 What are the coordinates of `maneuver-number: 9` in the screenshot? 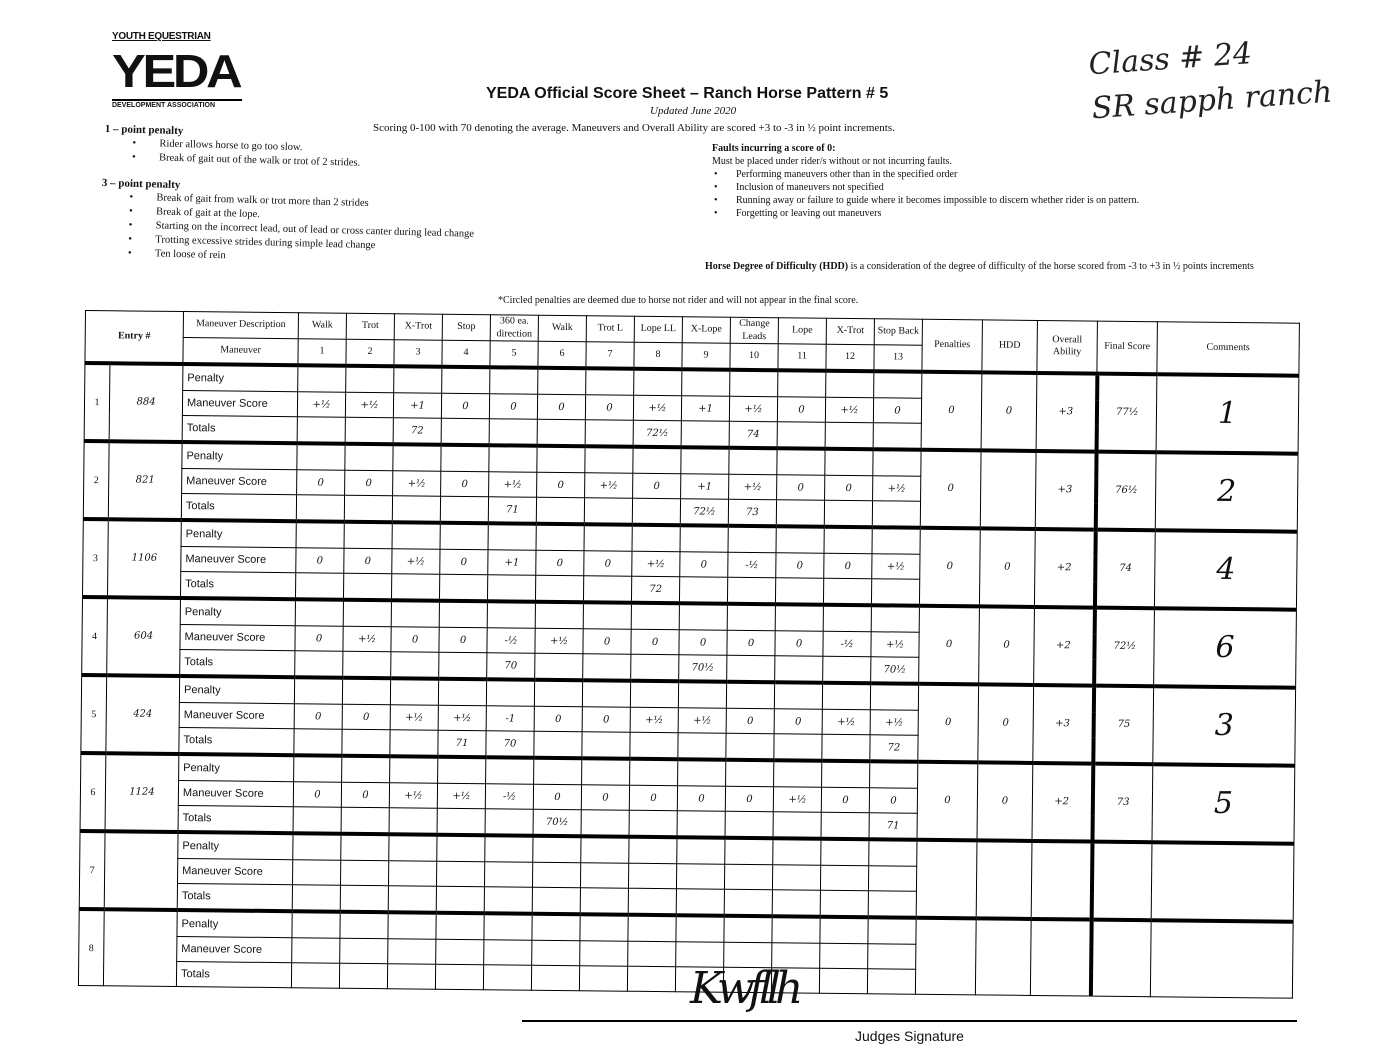 It's located at (706, 356).